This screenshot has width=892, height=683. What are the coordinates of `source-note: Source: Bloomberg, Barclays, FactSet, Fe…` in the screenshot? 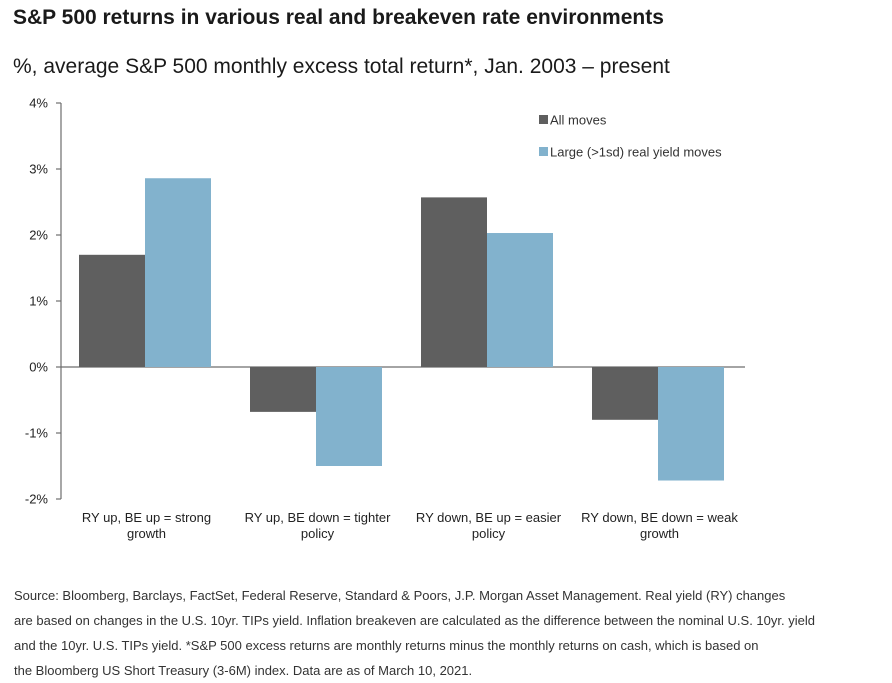 It's located at (449, 633).